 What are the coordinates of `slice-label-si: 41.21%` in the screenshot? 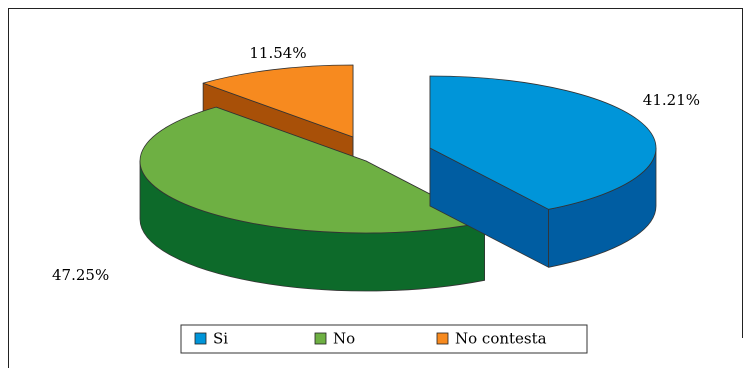 It's located at (671, 100).